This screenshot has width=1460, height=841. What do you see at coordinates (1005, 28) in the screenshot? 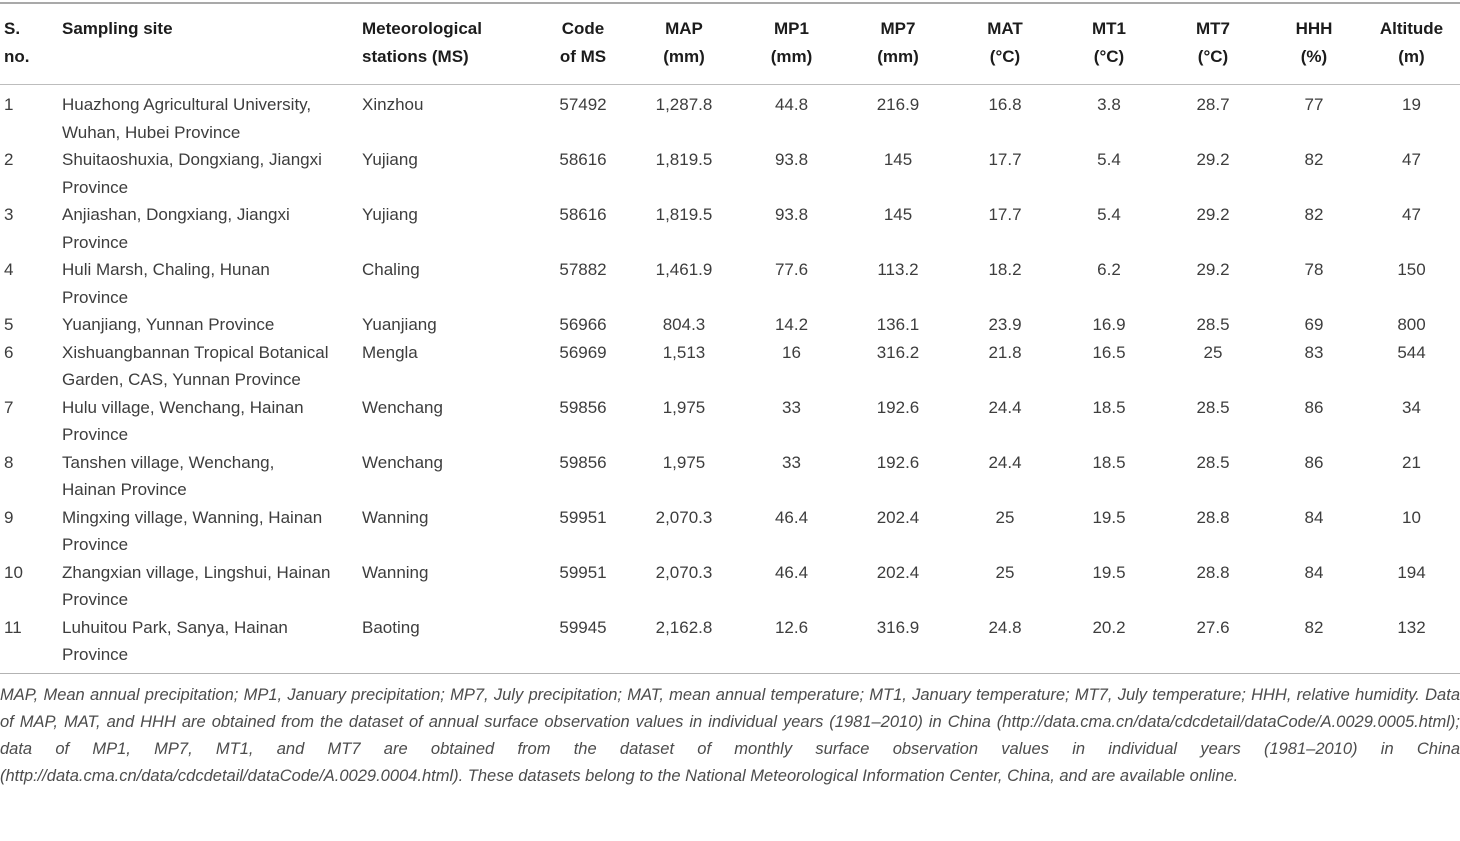
I see `header-line: MAT` at bounding box center [1005, 28].